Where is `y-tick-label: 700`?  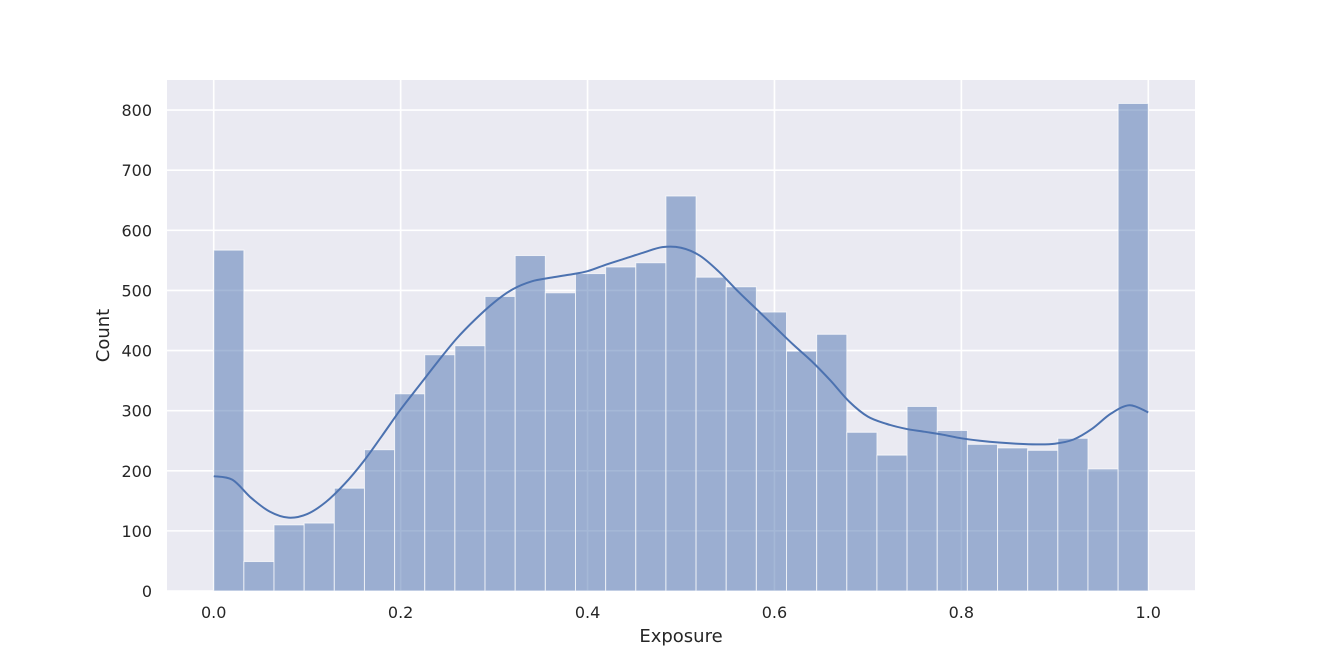
y-tick-label: 700 is located at coordinates (136, 170).